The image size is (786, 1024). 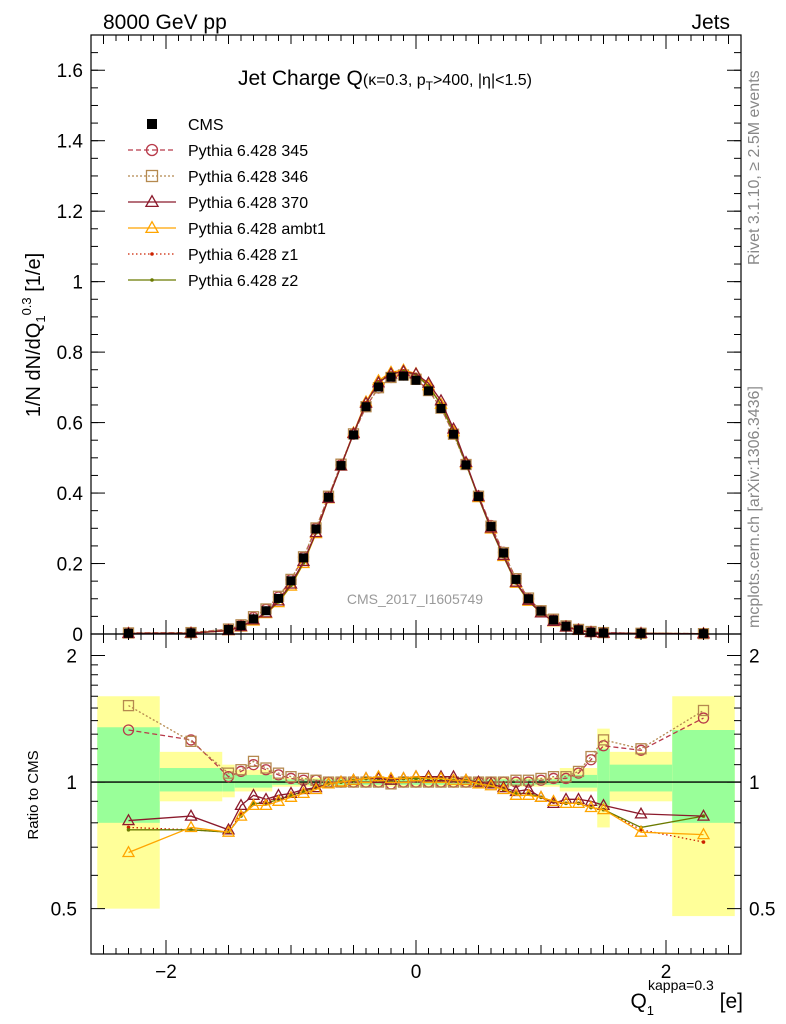 What do you see at coordinates (165, 22) in the screenshot?
I see `header-left: 8000 GeV pp` at bounding box center [165, 22].